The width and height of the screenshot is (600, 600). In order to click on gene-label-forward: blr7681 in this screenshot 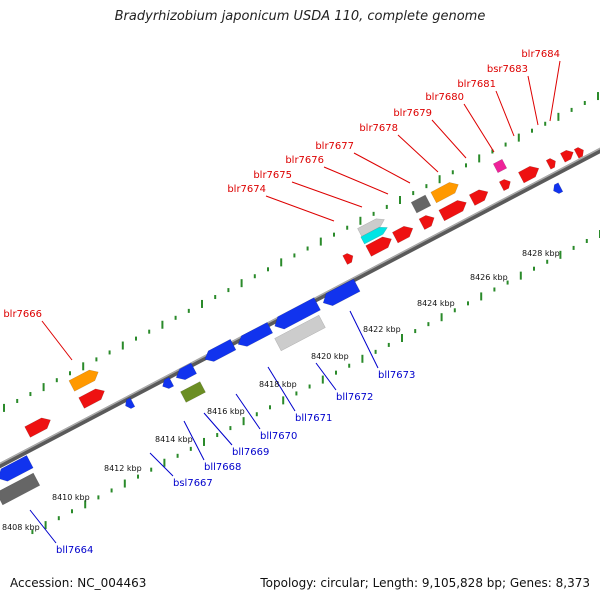, I will do `click(476, 84)`.